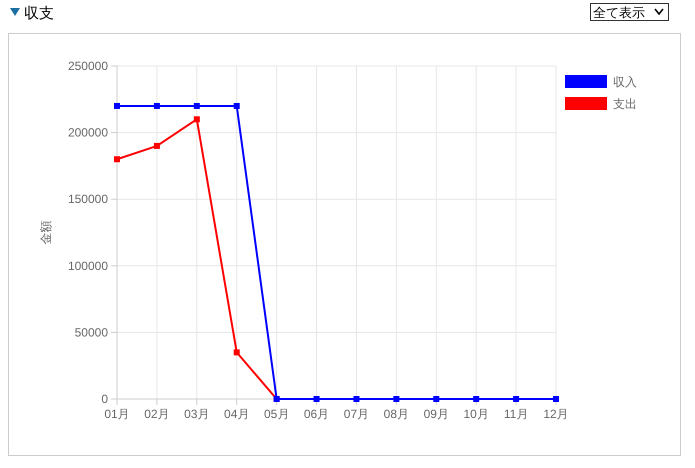 The image size is (695, 468). What do you see at coordinates (625, 104) in the screenshot?
I see `legend-label: 支出` at bounding box center [625, 104].